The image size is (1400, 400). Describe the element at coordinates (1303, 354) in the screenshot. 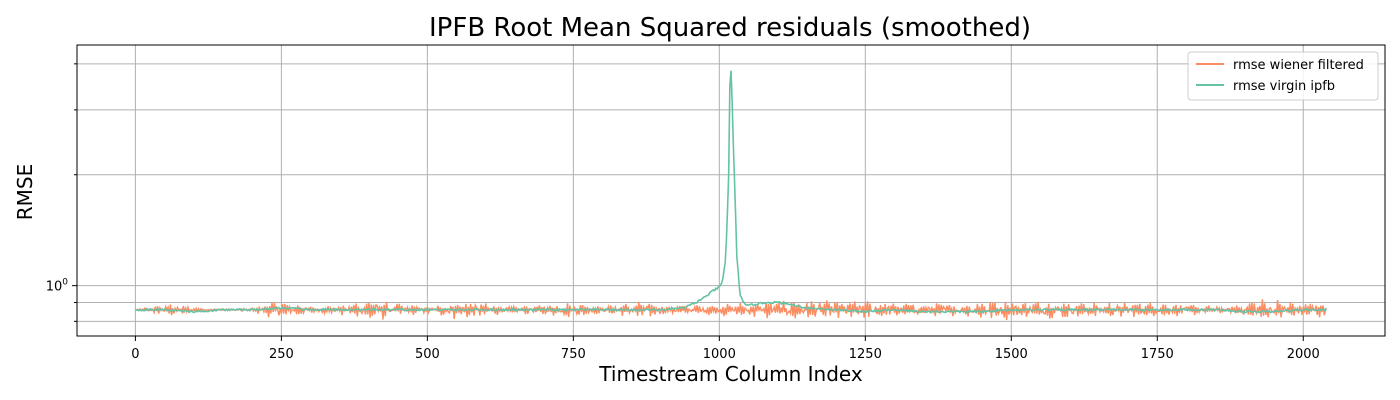

I see `x-tick-label: 2000` at that location.